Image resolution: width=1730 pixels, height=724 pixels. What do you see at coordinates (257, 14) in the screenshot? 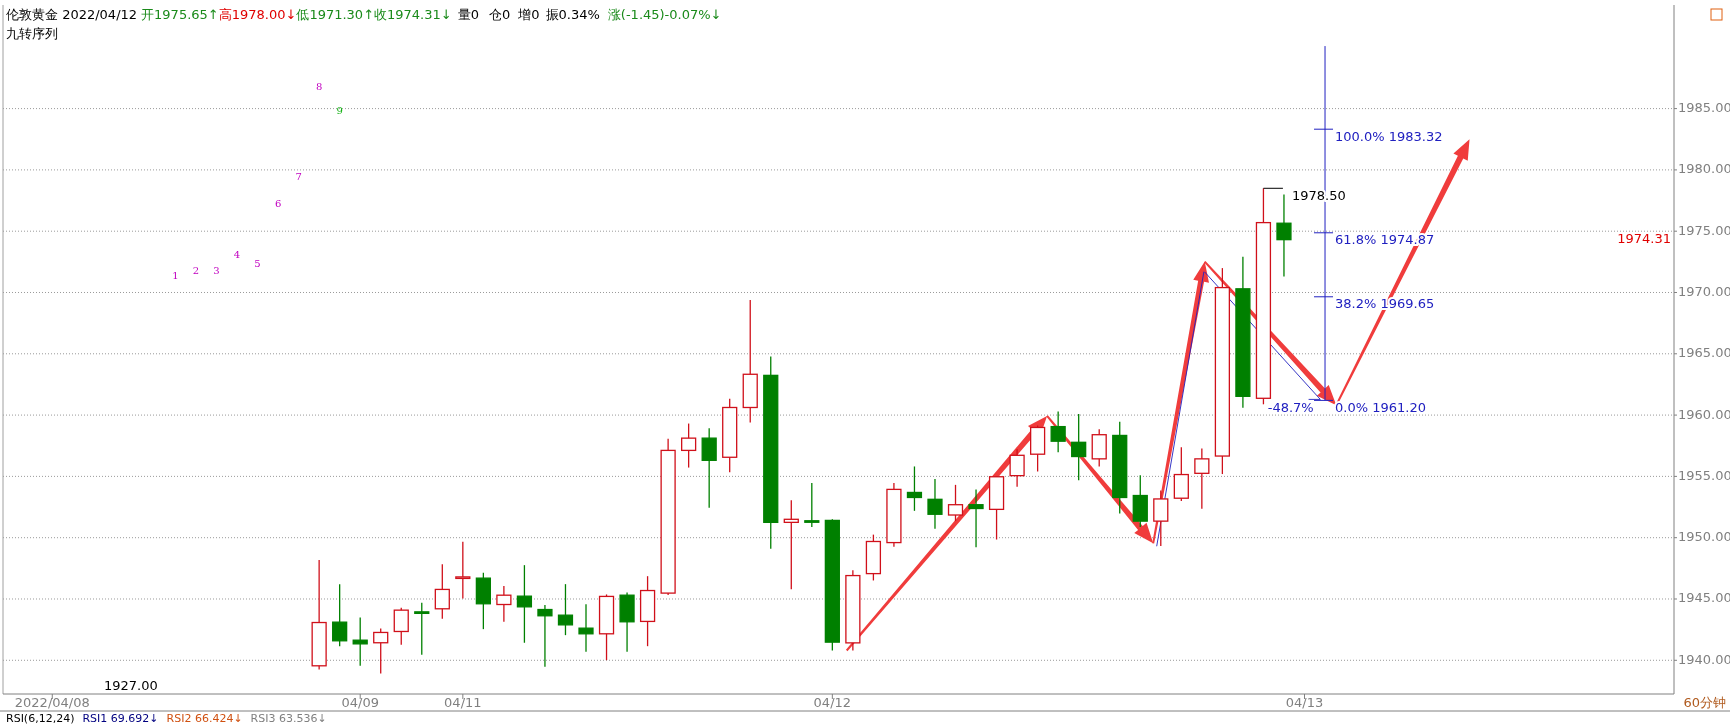
I see `annotation: 高1978.00↓` at bounding box center [257, 14].